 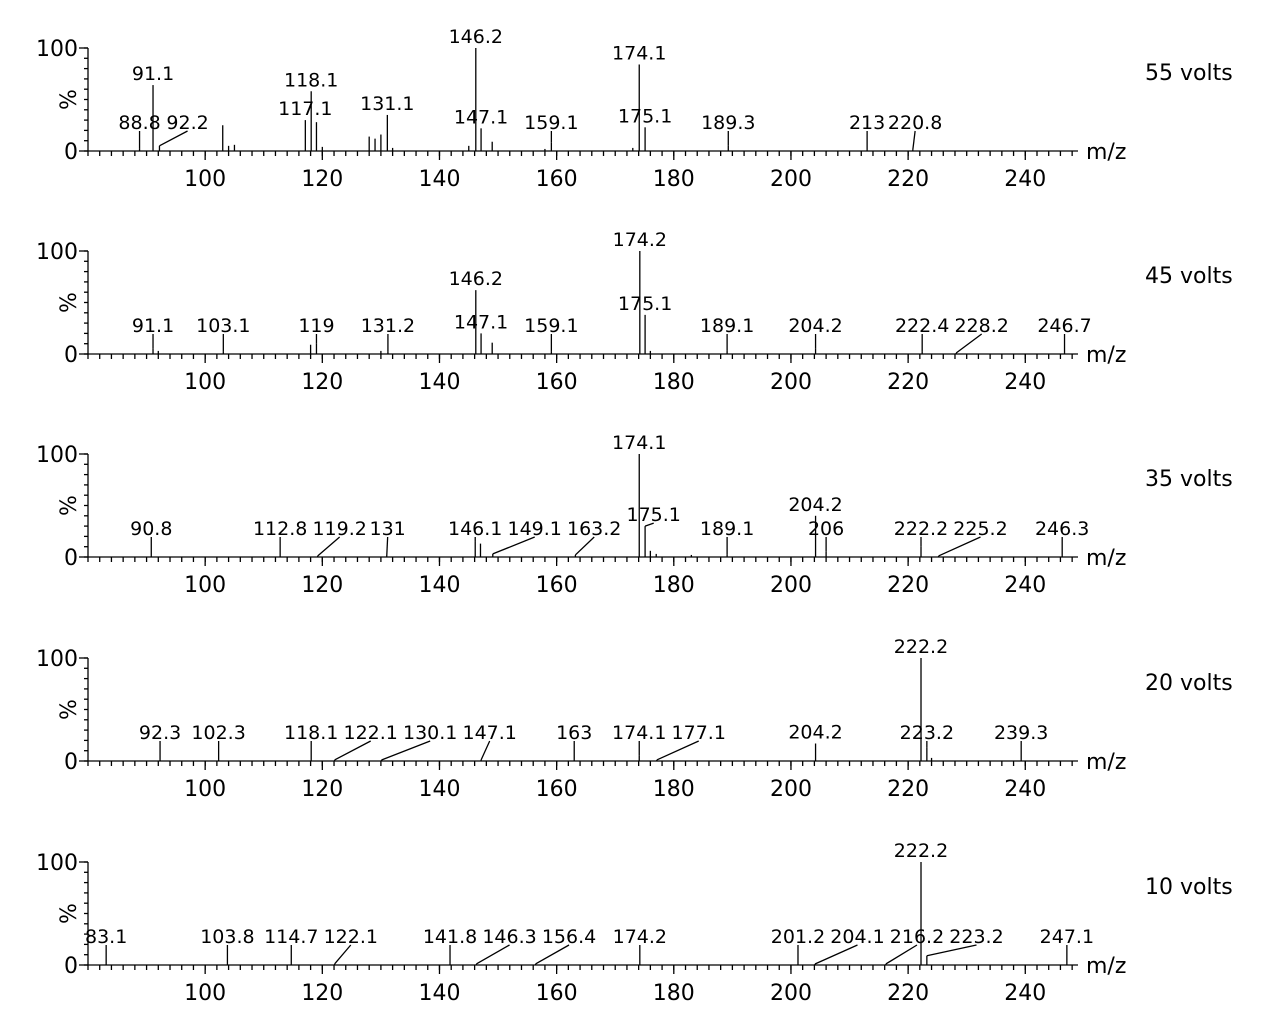 I want to click on peak-label: 114.7, so click(x=291, y=937).